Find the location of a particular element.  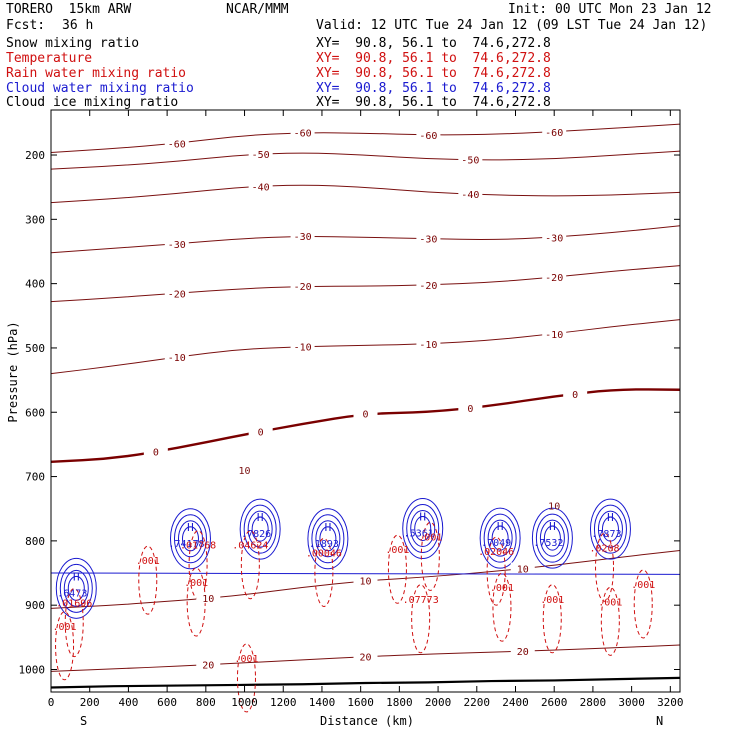

legend-rain-name: Rain water mixing ratio is located at coordinates (96, 73).